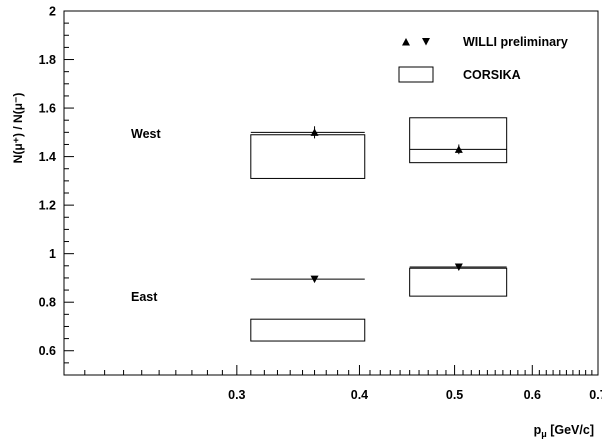 This screenshot has height=440, width=602. Describe the element at coordinates (595, 395) in the screenshot. I see `x-tick-label: 0.7` at that location.